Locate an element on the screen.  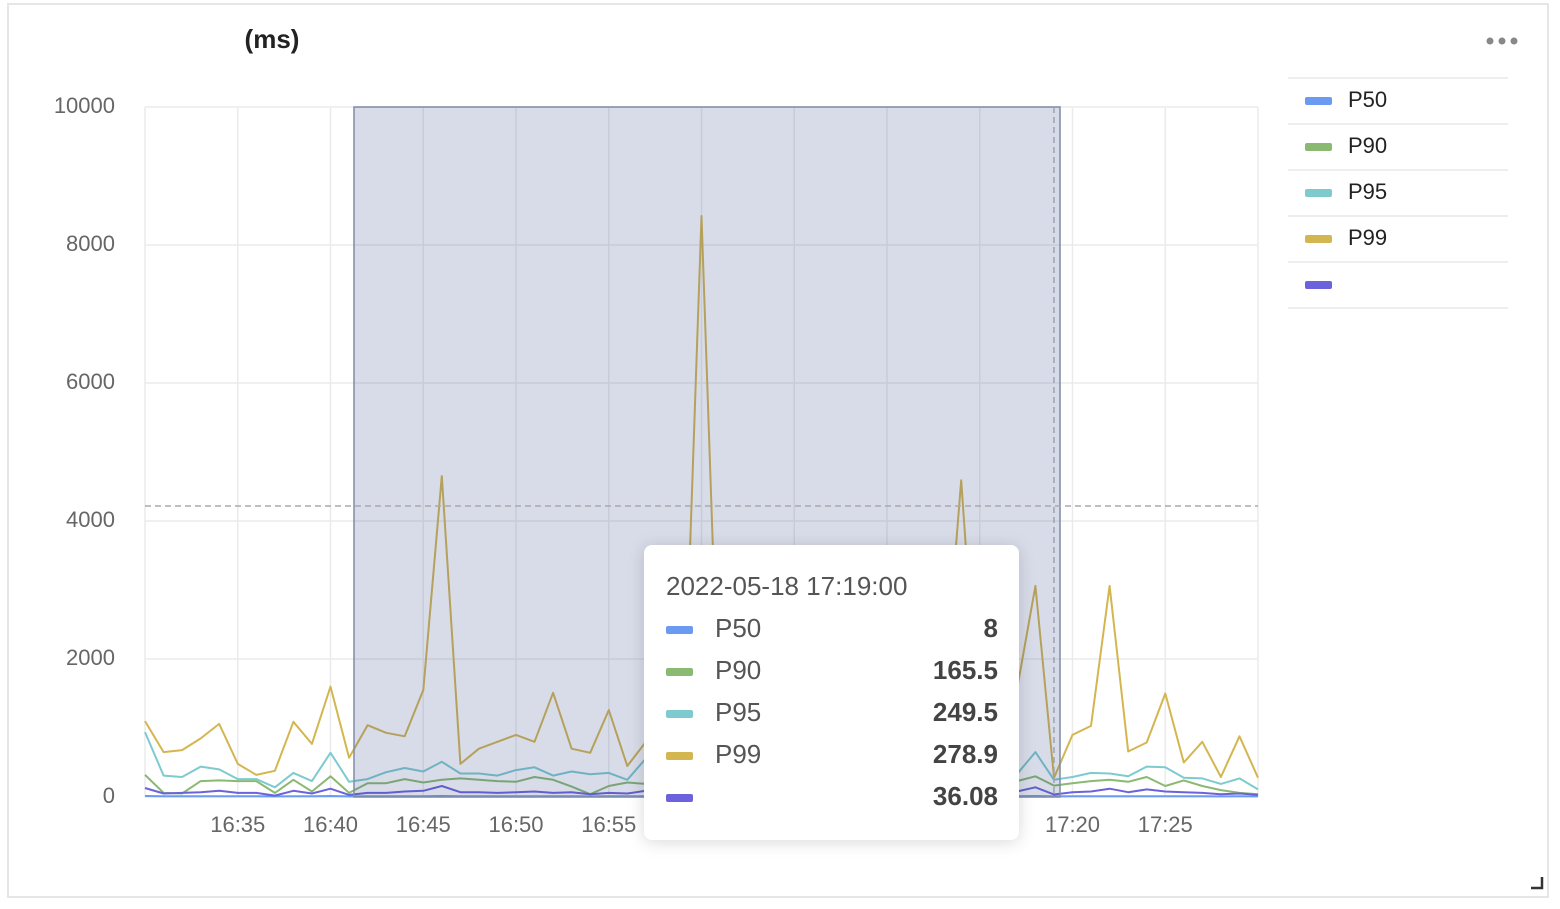
y-tick-label: 0 is located at coordinates (109, 795).